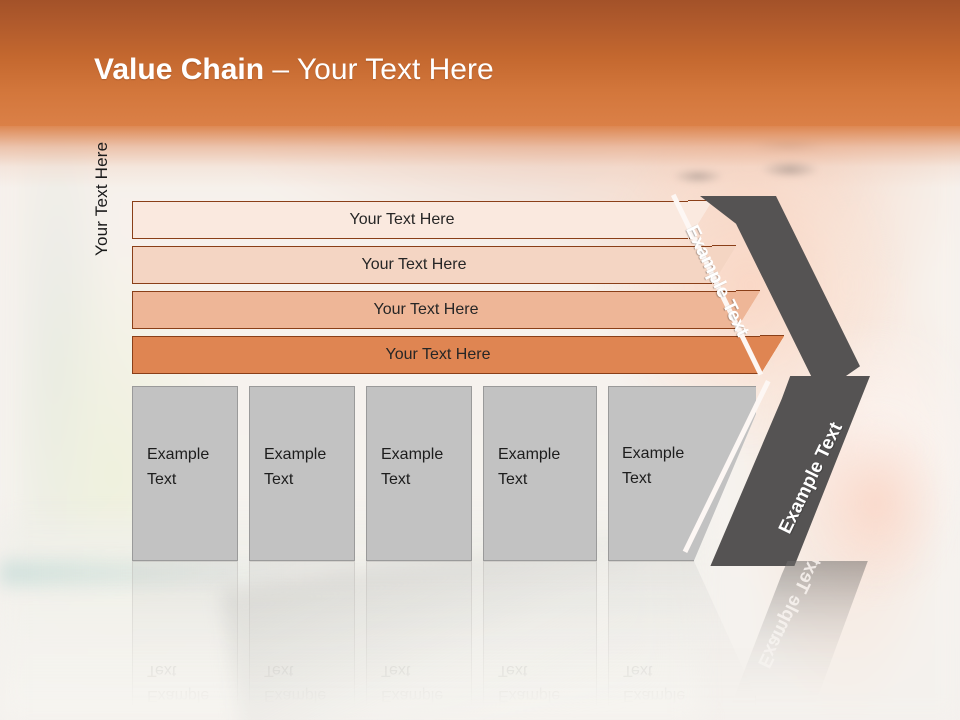 The width and height of the screenshot is (960, 720). What do you see at coordinates (608, 473) in the screenshot?
I see `support-box-5-edge-left` at bounding box center [608, 473].